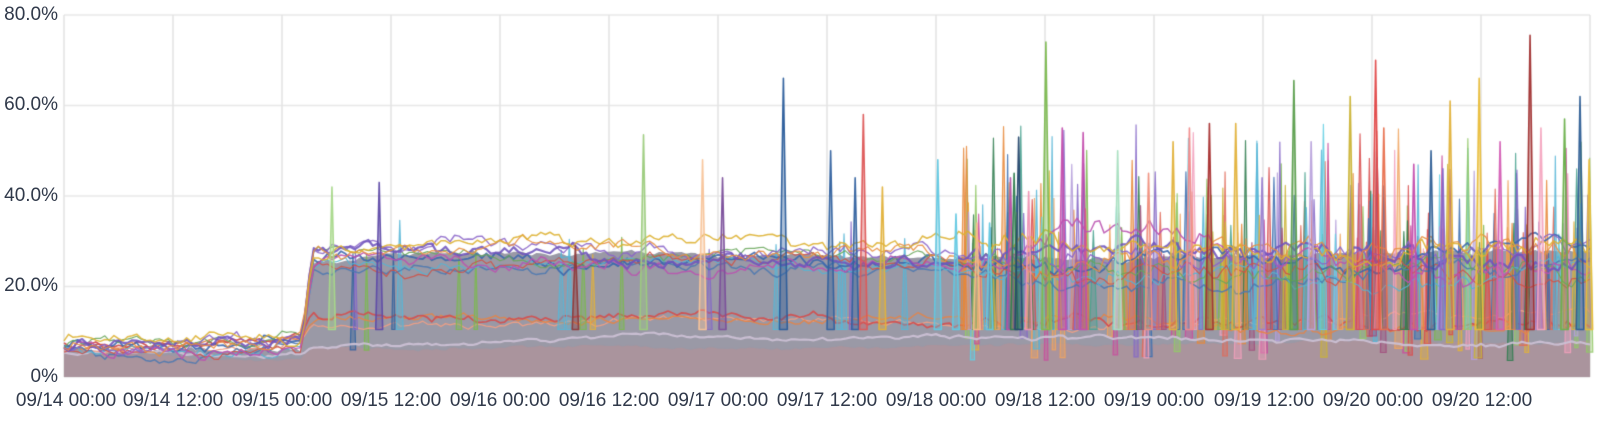  What do you see at coordinates (31, 14) in the screenshot?
I see `y-axis-label: 80.0%` at bounding box center [31, 14].